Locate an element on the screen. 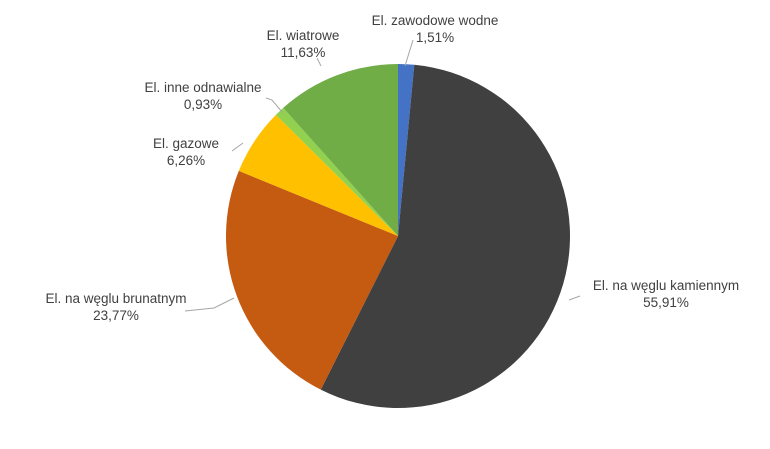 Image resolution: width=770 pixels, height=449 pixels. data-label-value: 1,51% is located at coordinates (435, 37).